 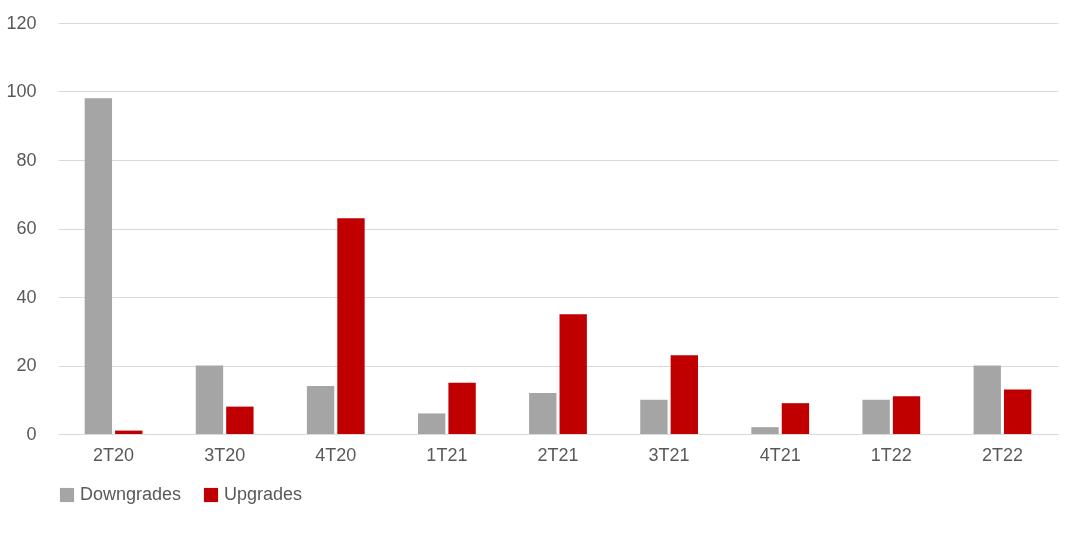 What do you see at coordinates (26, 228) in the screenshot?
I see `y-tick-label: 60` at bounding box center [26, 228].